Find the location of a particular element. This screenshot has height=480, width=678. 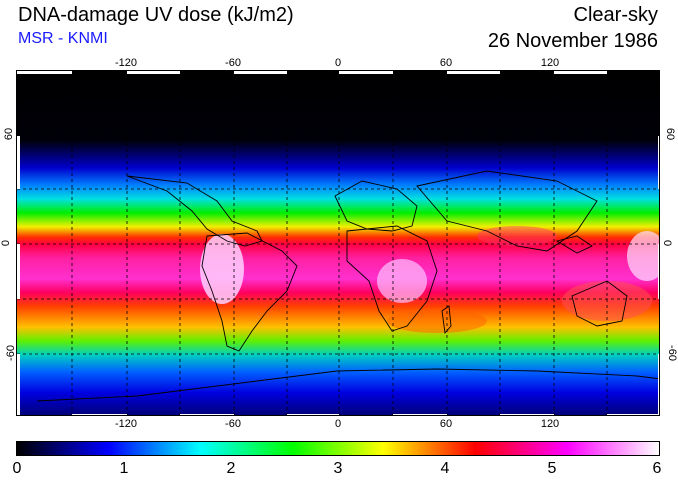

color-scale-label: 5 is located at coordinates (552, 468).